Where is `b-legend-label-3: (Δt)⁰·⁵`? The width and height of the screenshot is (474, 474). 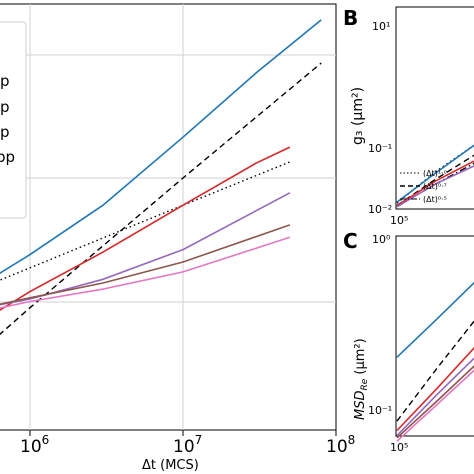
b-legend-label-3: (Δt)⁰·⁵ is located at coordinates (435, 199).